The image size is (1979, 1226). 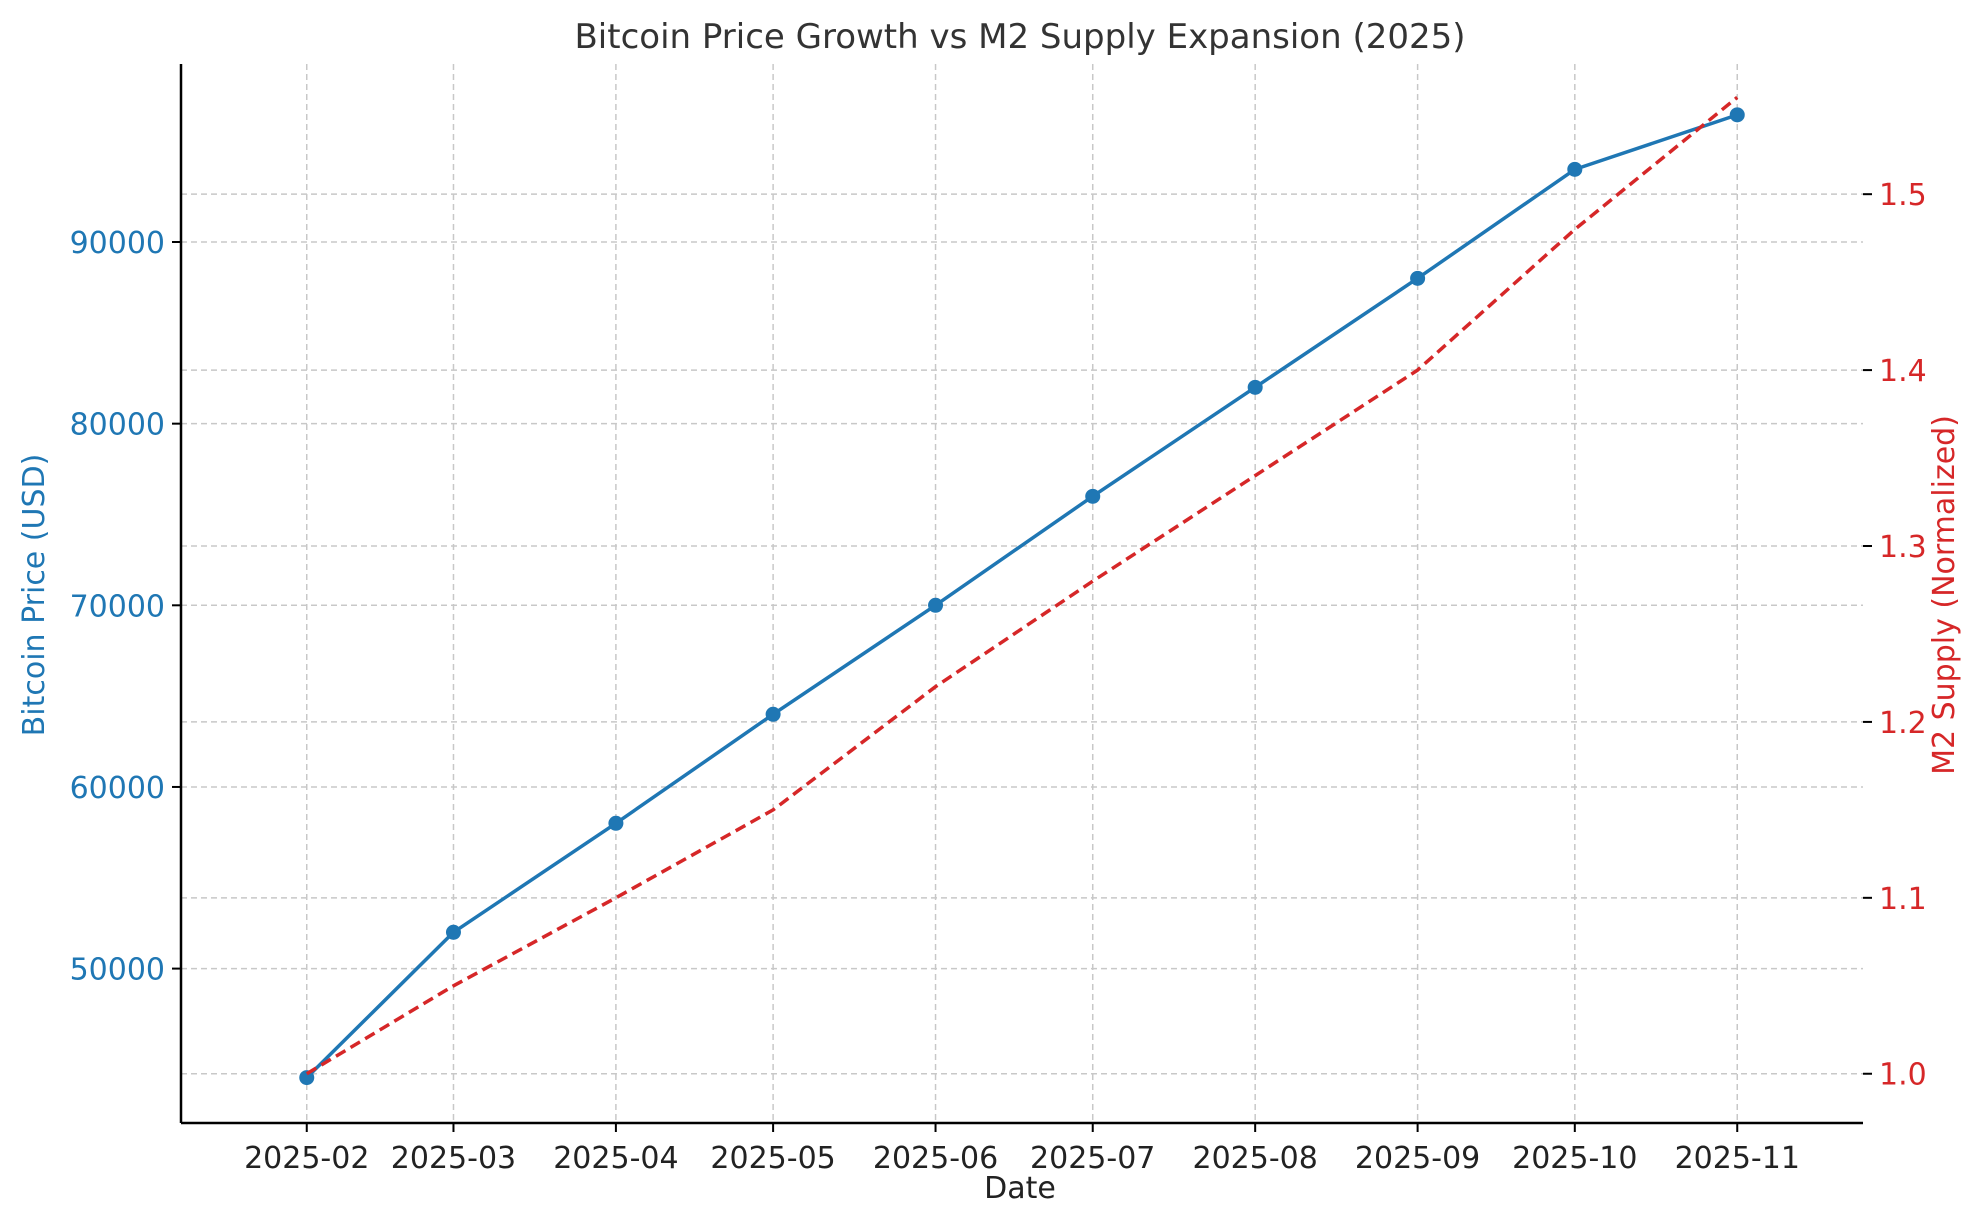 What do you see at coordinates (1254, 1158) in the screenshot?
I see `x-tick-label: 2025-08` at bounding box center [1254, 1158].